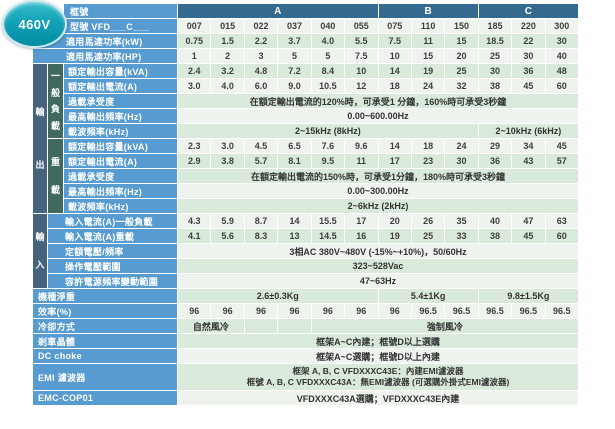 This screenshot has width=615, height=429. What do you see at coordinates (561, 56) in the screenshot?
I see `data-cell: 40` at bounding box center [561, 56].